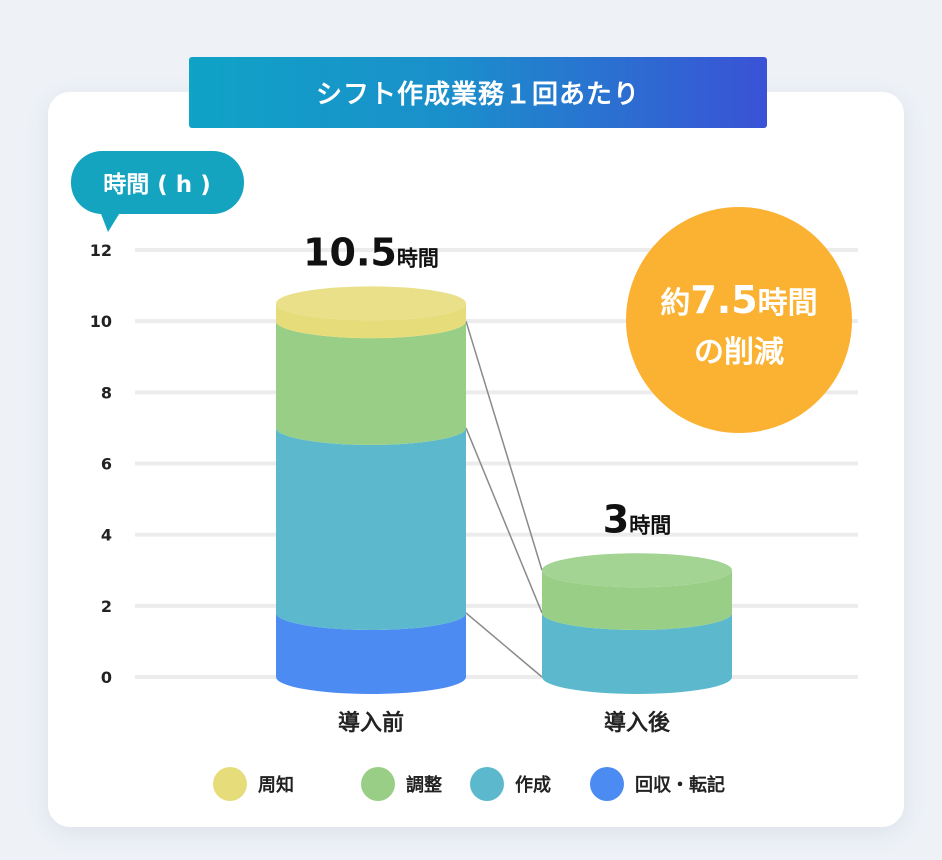  I want to click on y-tick-label: 6, so click(106, 464).